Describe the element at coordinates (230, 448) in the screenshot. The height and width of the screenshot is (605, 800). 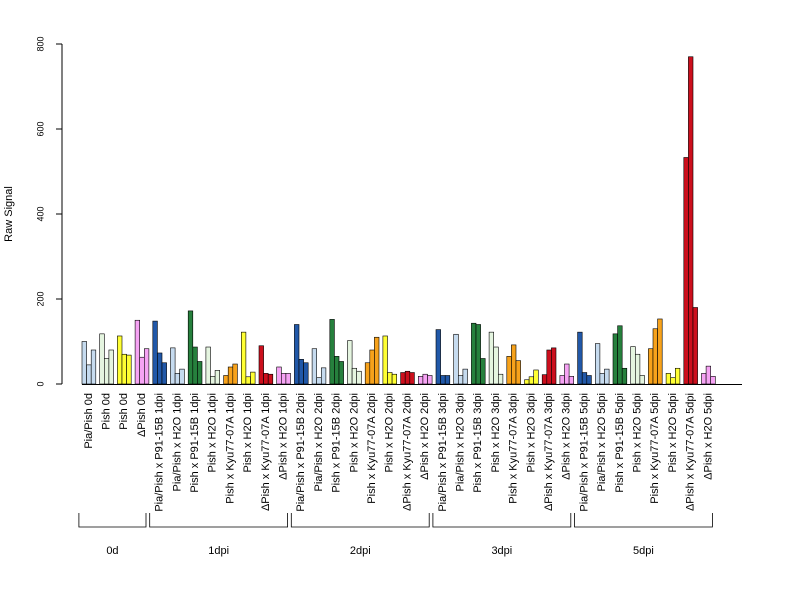
I see `x-tick-label: Pish x Kyu77-07A 1dpi` at that location.